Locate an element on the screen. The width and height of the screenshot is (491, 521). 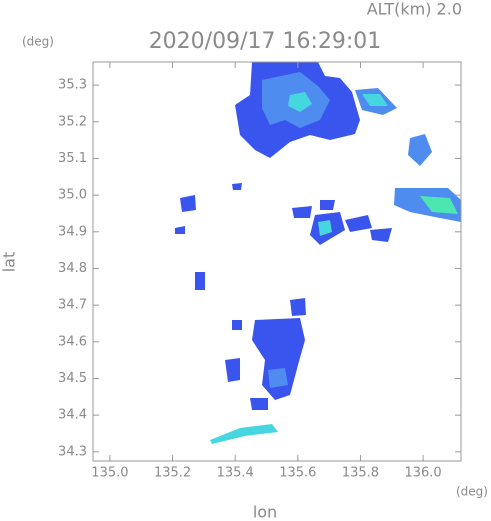
x-tick-label: 135.0 is located at coordinates (109, 473).